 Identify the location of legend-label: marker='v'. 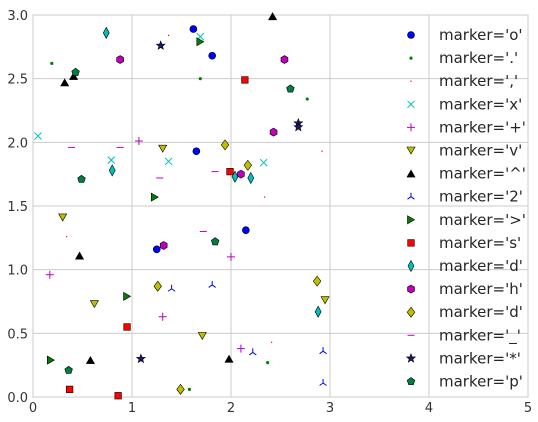
(480, 151).